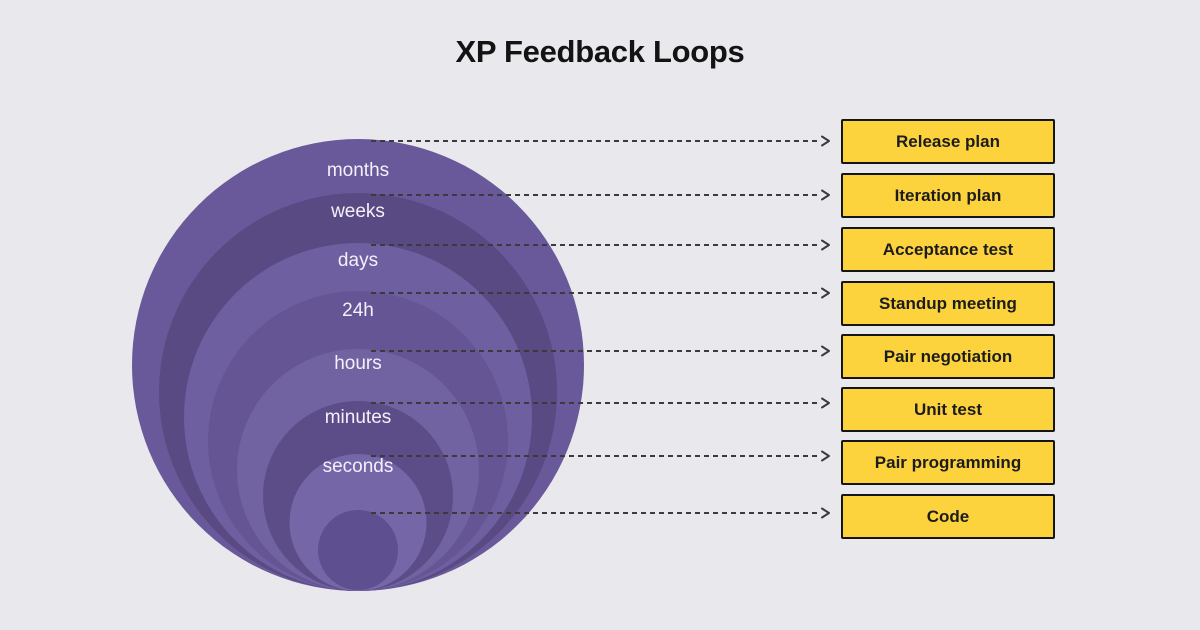 Image resolution: width=1200 pixels, height=630 pixels. What do you see at coordinates (948, 462) in the screenshot?
I see `box-pair-programming: Pair programming` at bounding box center [948, 462].